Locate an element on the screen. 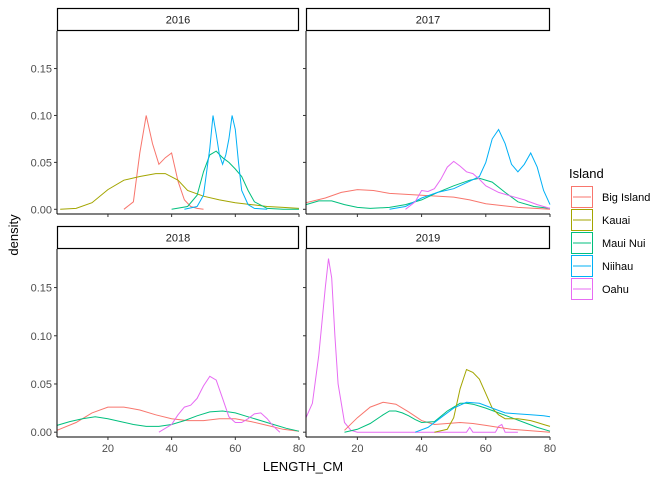 The height and width of the screenshot is (480, 672). facet-strip-2018 is located at coordinates (178, 237).